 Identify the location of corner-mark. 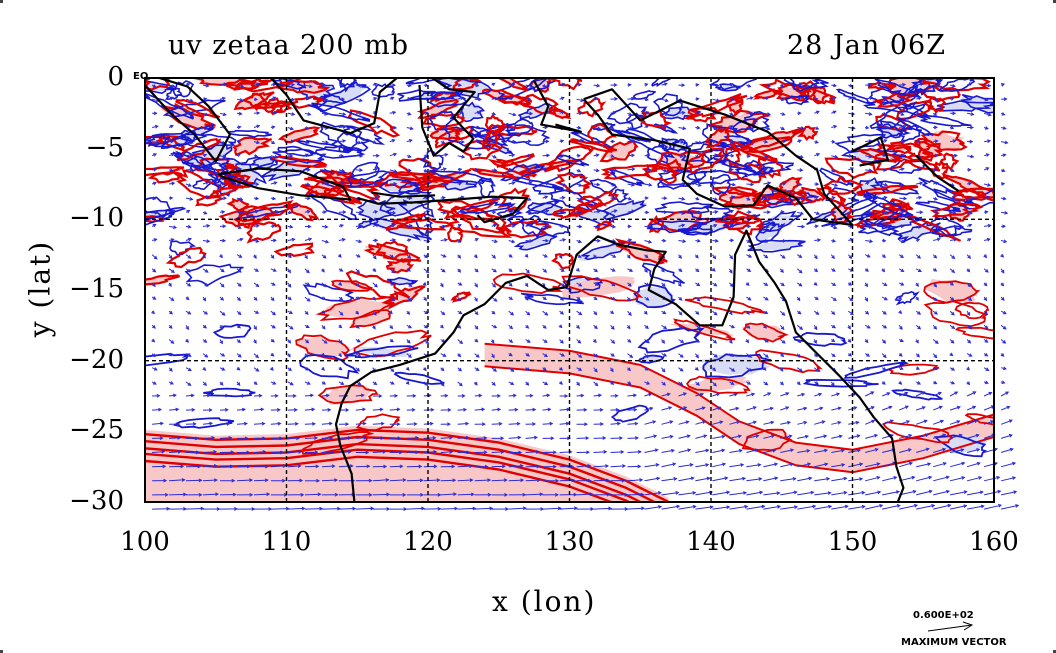
(1, 651).